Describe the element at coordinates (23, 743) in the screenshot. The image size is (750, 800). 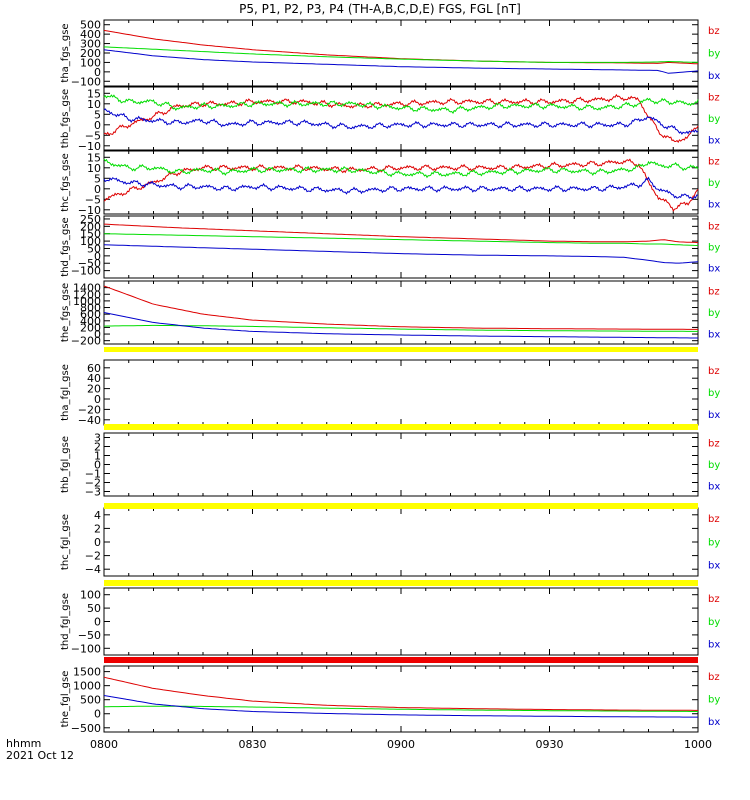
I see `time-label: hhmm` at that location.